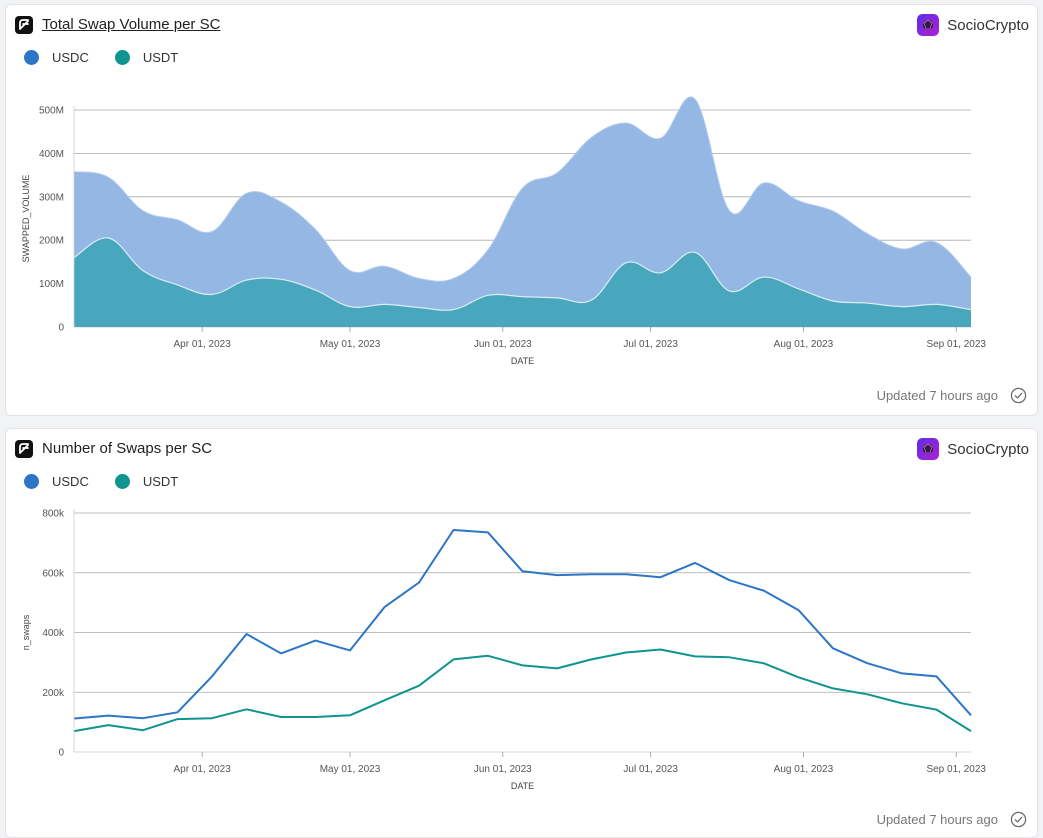  I want to click on card-header: Number of Swaps per SC SocioCrypto, so click(521, 449).